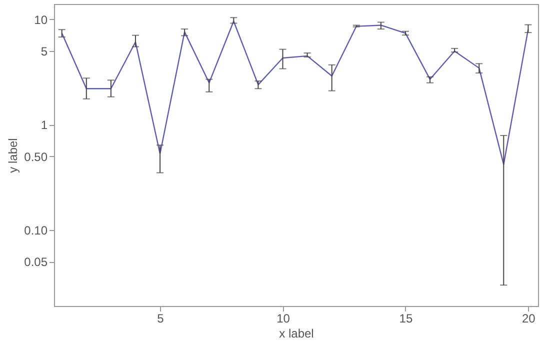 This screenshot has width=540, height=346. Describe the element at coordinates (406, 319) in the screenshot. I see `x-tick-label: 15` at that location.